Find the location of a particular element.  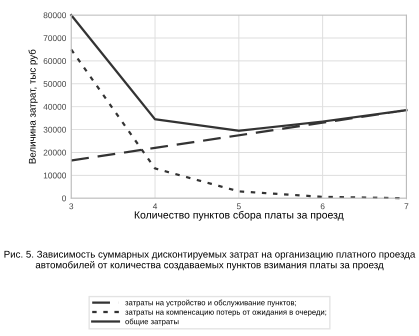

x-tick-label: 3 is located at coordinates (71, 206).